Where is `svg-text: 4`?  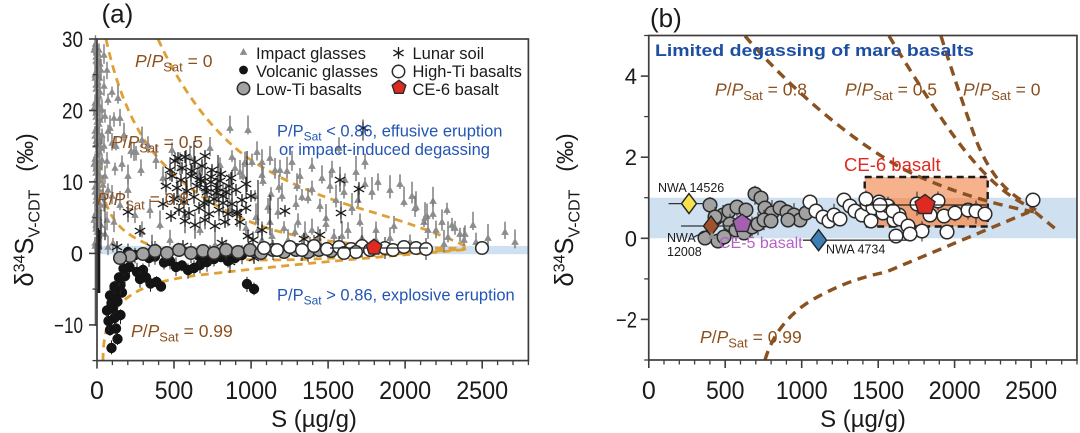 svg-text: 4 is located at coordinates (631, 76).